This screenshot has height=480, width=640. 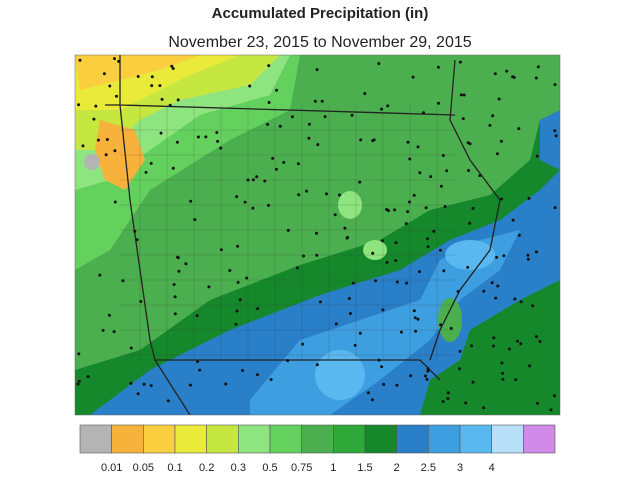 What do you see at coordinates (174, 468) in the screenshot?
I see `legend-label: 0.1` at bounding box center [174, 468].